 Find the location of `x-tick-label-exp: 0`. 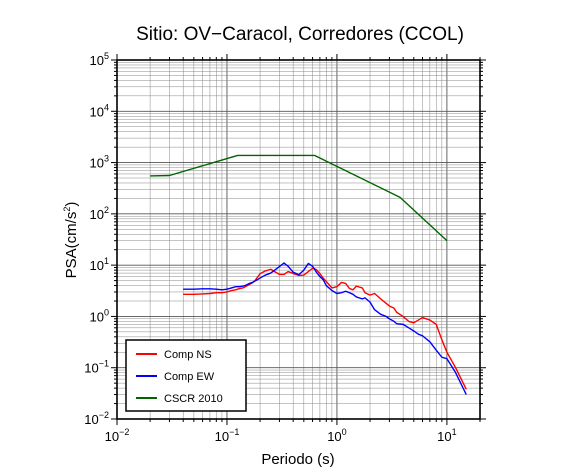

x-tick-label-exp: 0 is located at coordinates (344, 432).